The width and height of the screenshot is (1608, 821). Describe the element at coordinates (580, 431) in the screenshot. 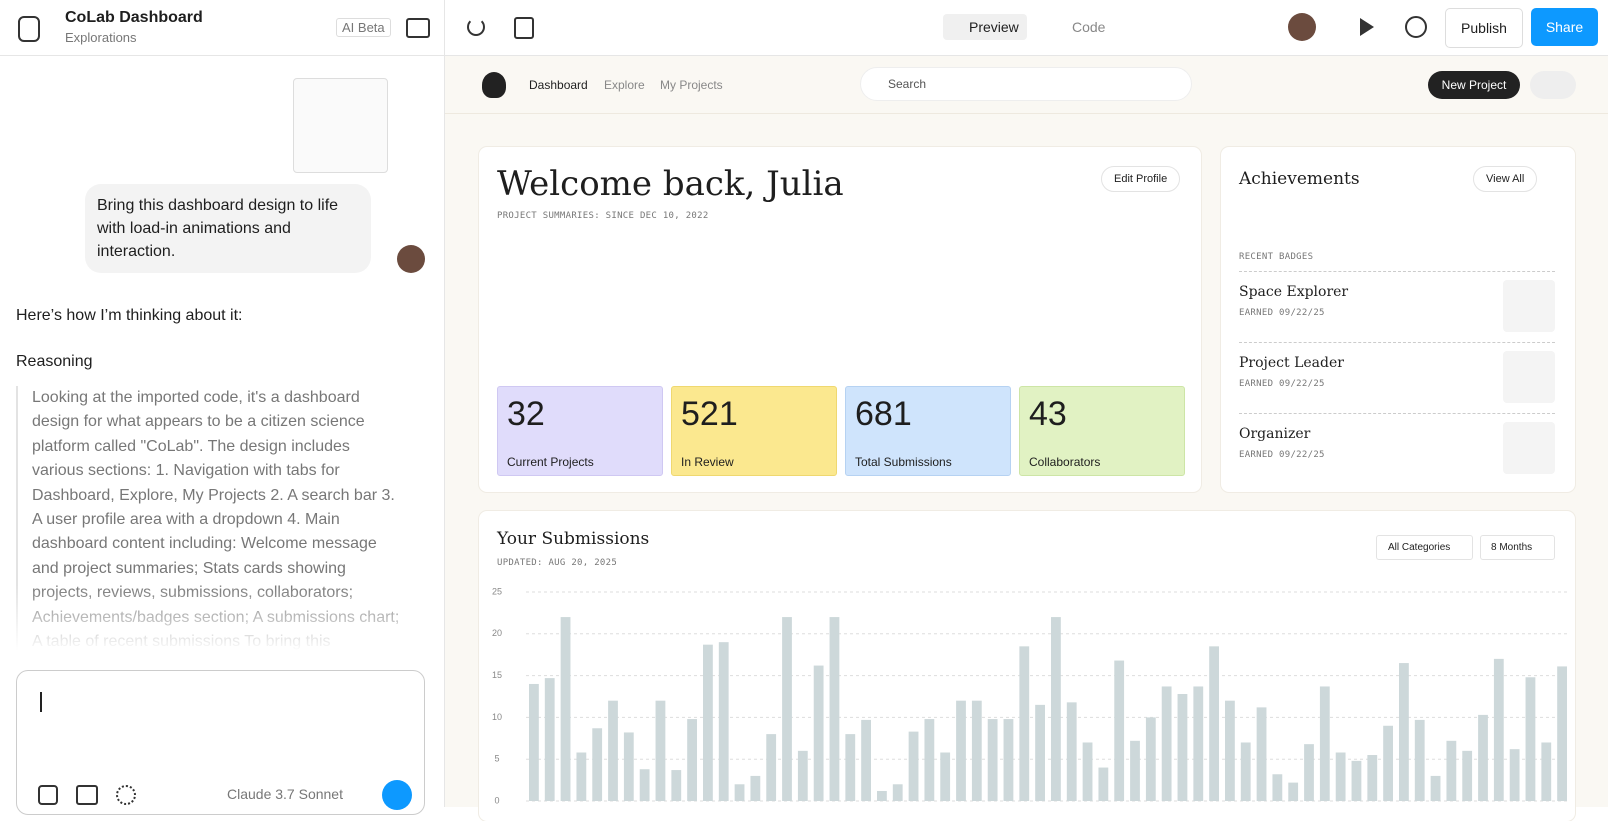

I see `stat-card: 32 Current Projects` at that location.